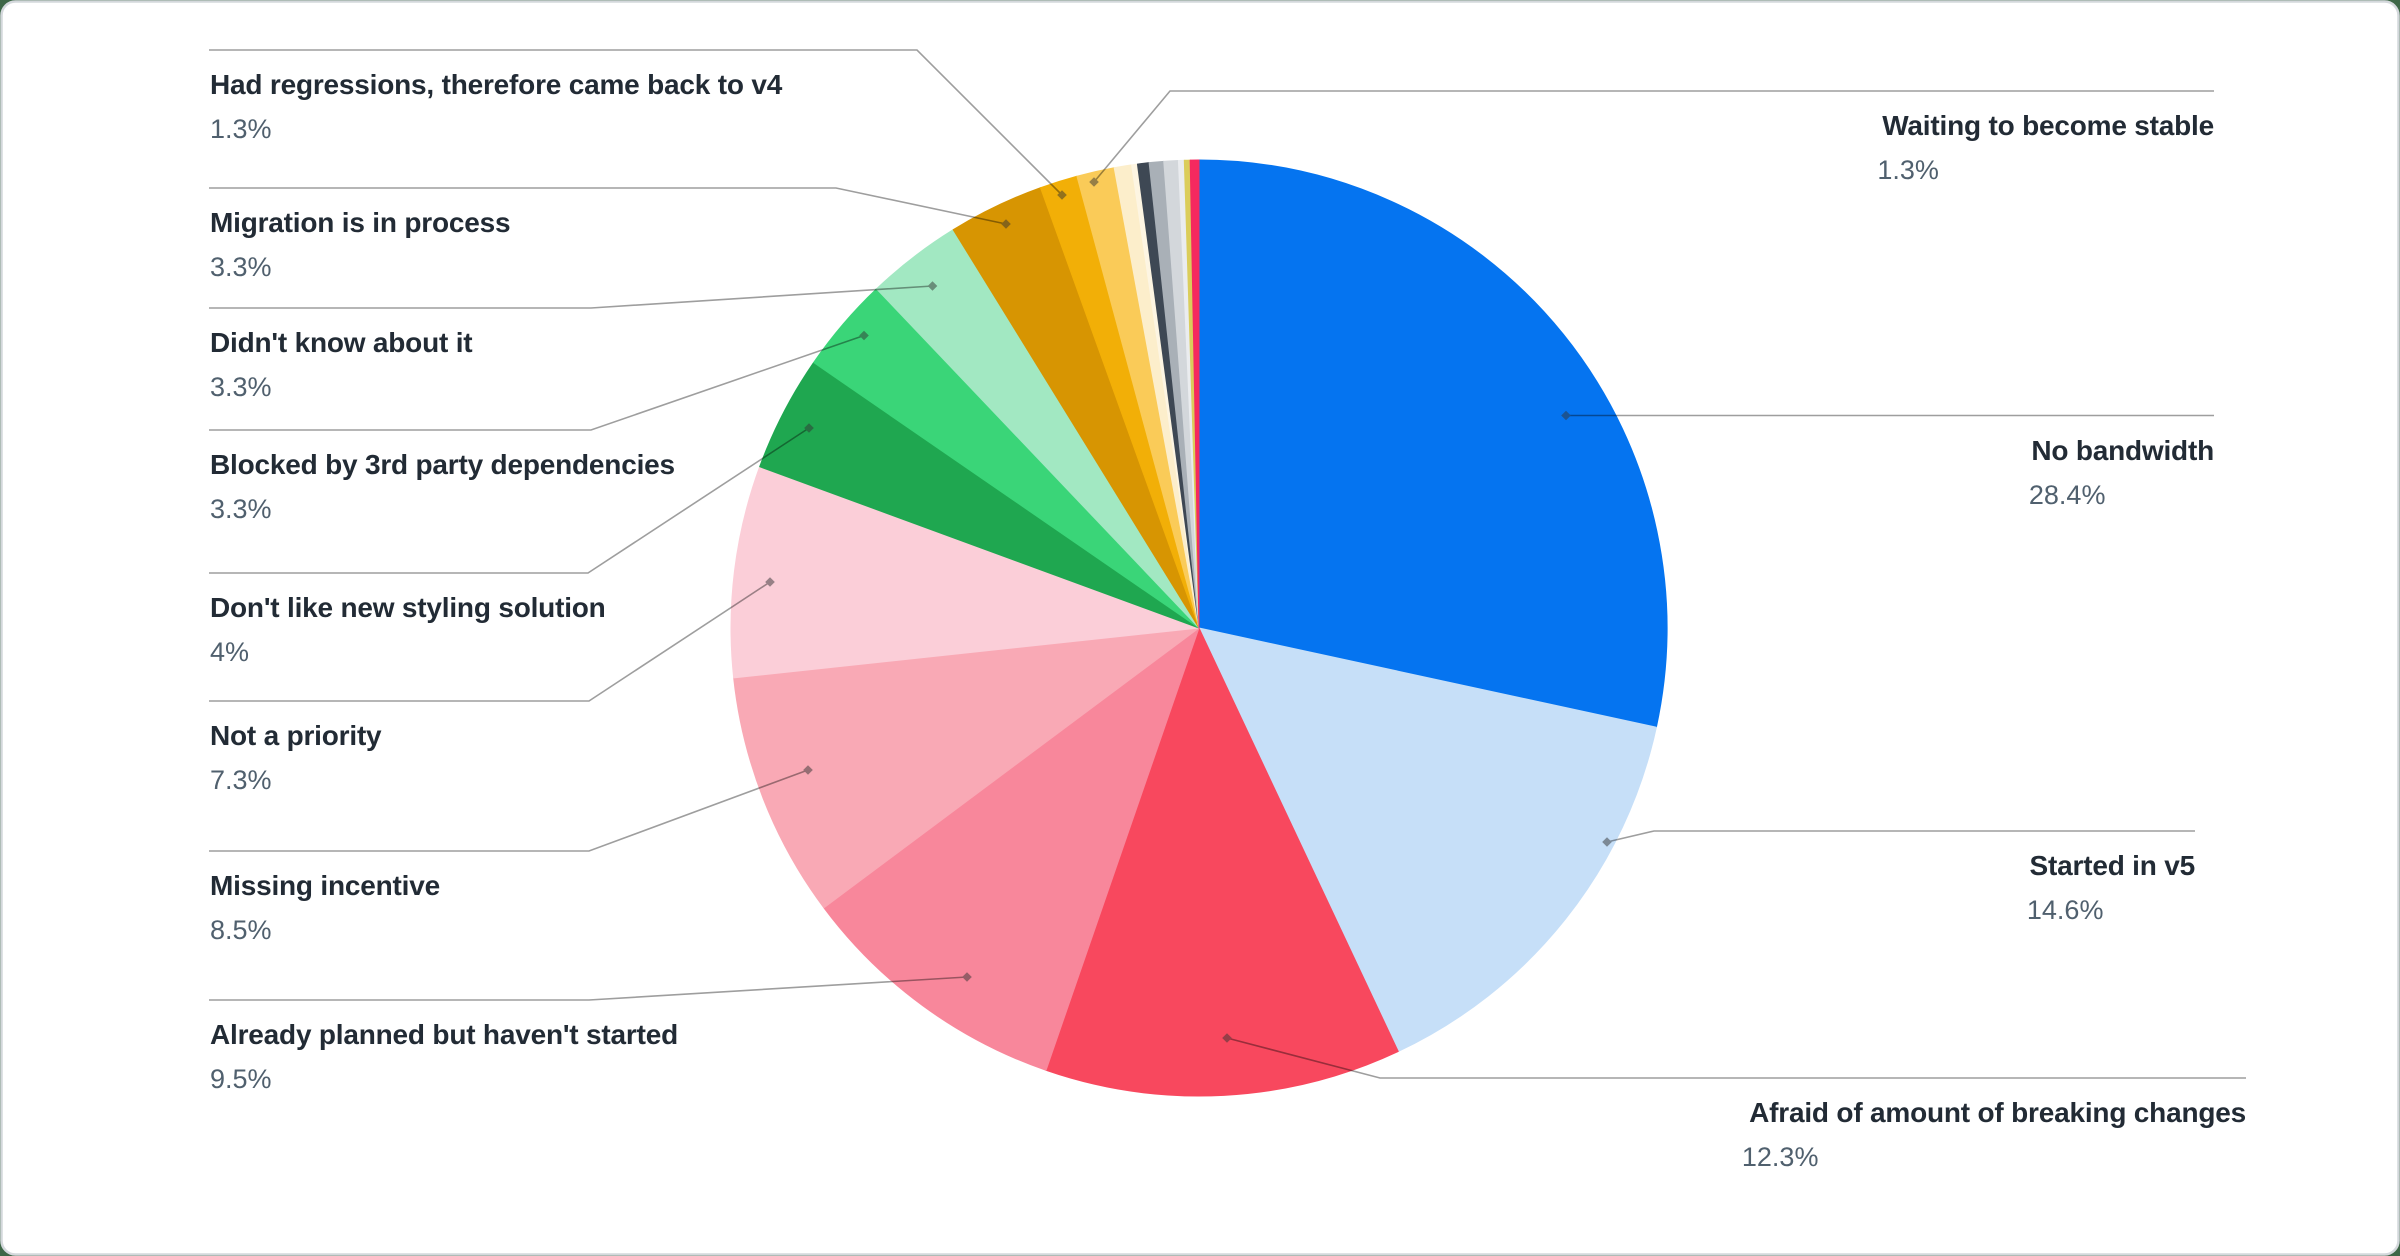 Image resolution: width=2400 pixels, height=1256 pixels. I want to click on svg-text:Blocked by 3rd party dependenc: Blocked by 3rd party dependencies, so click(442, 464).